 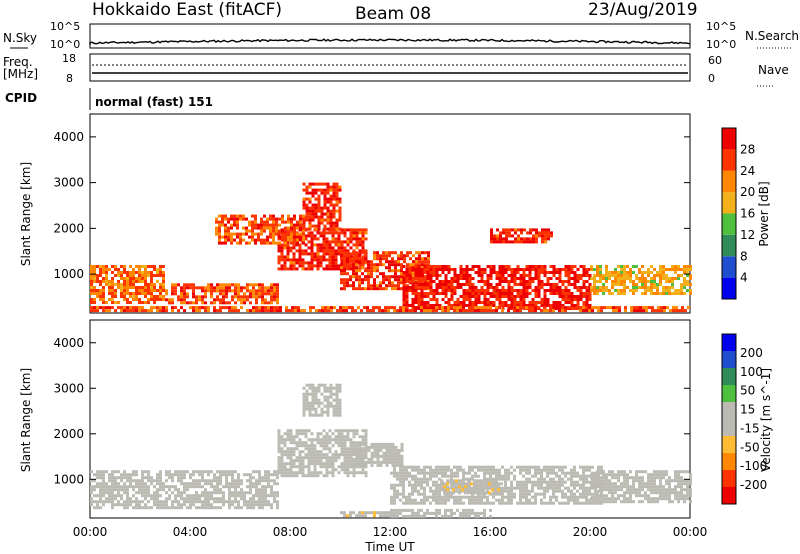 What do you see at coordinates (729, 224) in the screenshot?
I see `colorbar-segment` at bounding box center [729, 224].